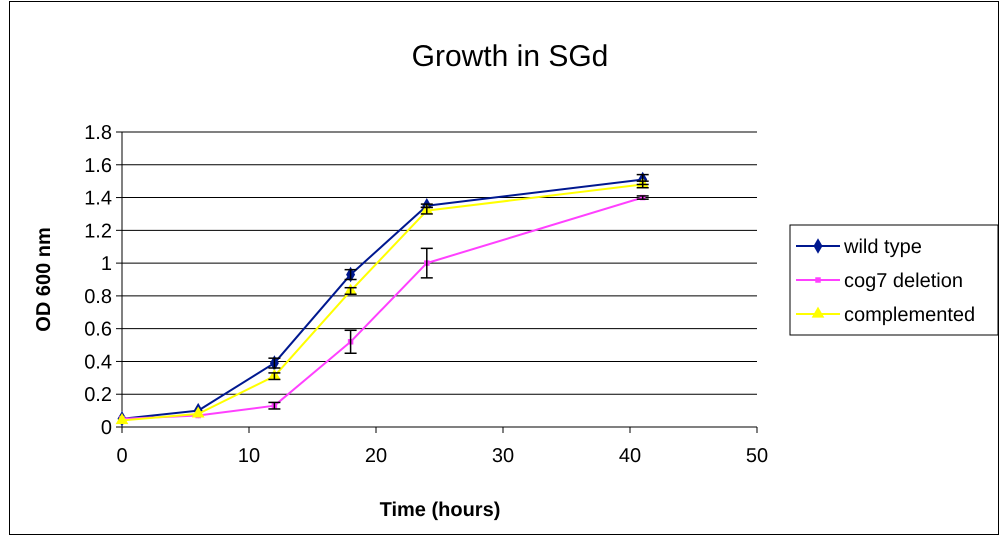 The height and width of the screenshot is (536, 1000). I want to click on x-tick-label: 50, so click(757, 456).